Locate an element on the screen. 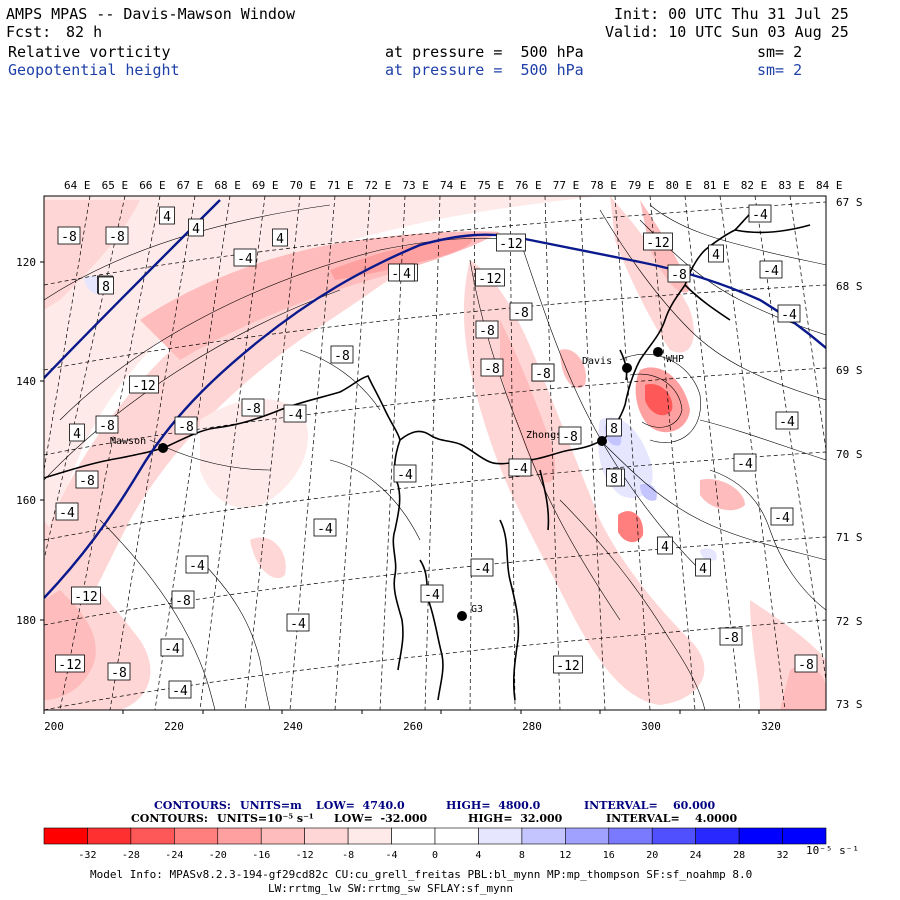 The image size is (900, 900). station-dot-davis is located at coordinates (627, 368).